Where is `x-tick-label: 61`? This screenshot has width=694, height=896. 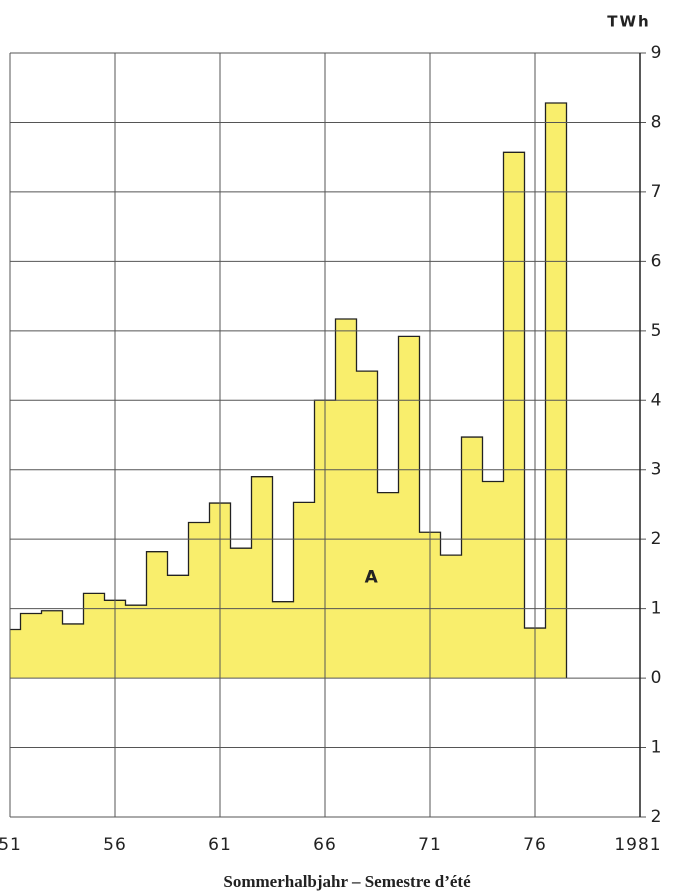 x-tick-label: 61 is located at coordinates (220, 845).